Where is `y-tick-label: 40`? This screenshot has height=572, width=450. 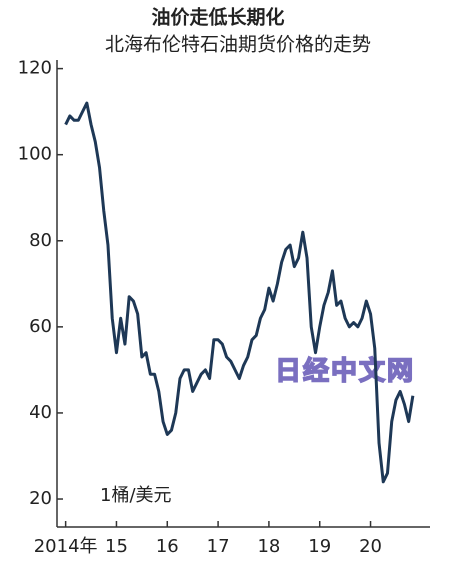 y-tick-label: 40 is located at coordinates (40, 412).